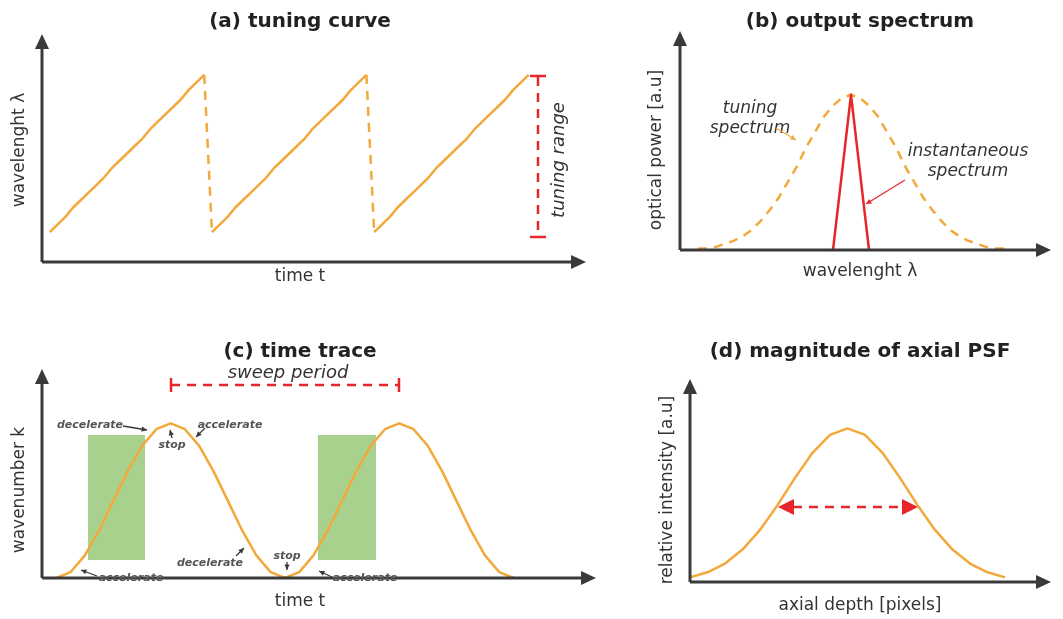 The image size is (1063, 619). I want to click on x-axis-title: axial depth [pixels], so click(860, 604).